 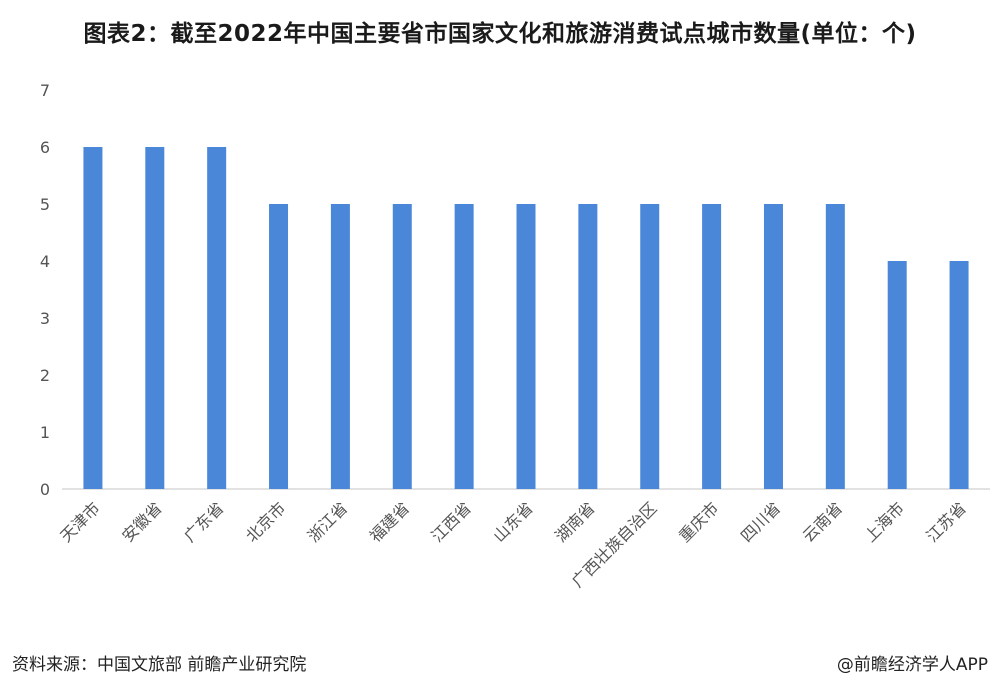 What do you see at coordinates (45, 147) in the screenshot?
I see `y-tick-label: 6` at bounding box center [45, 147].